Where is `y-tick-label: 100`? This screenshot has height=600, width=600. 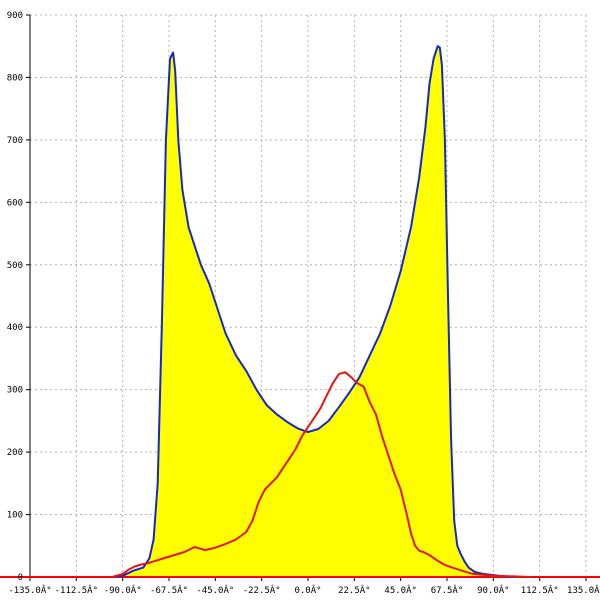 y-tick-label: 100 is located at coordinates (15, 516).